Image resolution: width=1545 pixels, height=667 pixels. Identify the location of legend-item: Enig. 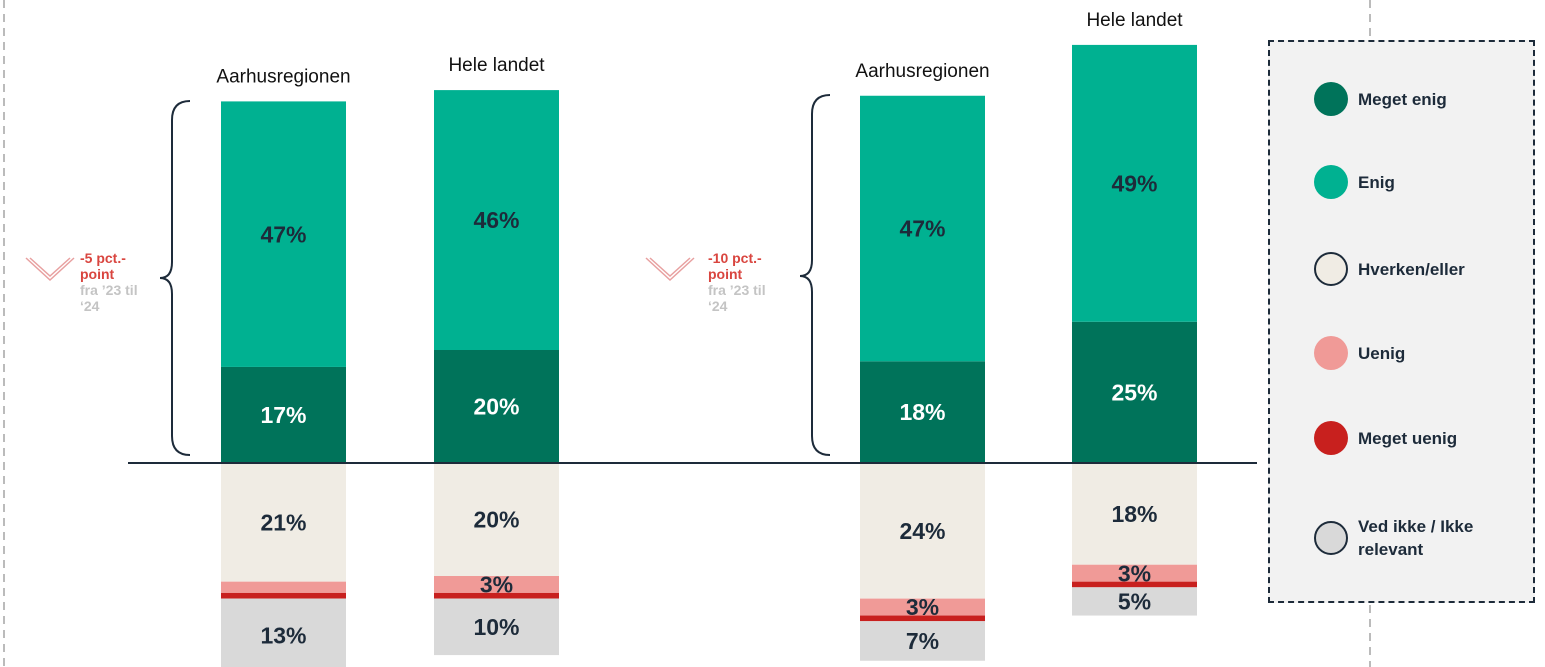
(1411, 182).